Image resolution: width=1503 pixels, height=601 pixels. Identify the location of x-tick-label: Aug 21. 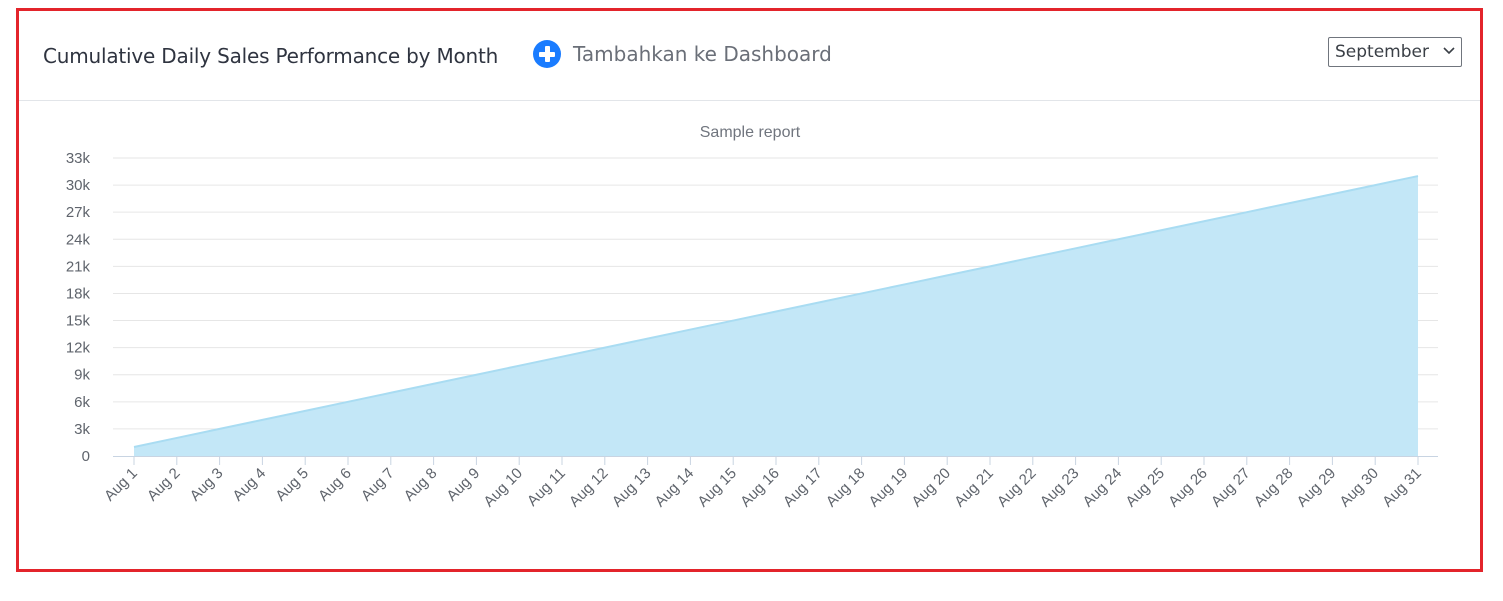
(974, 488).